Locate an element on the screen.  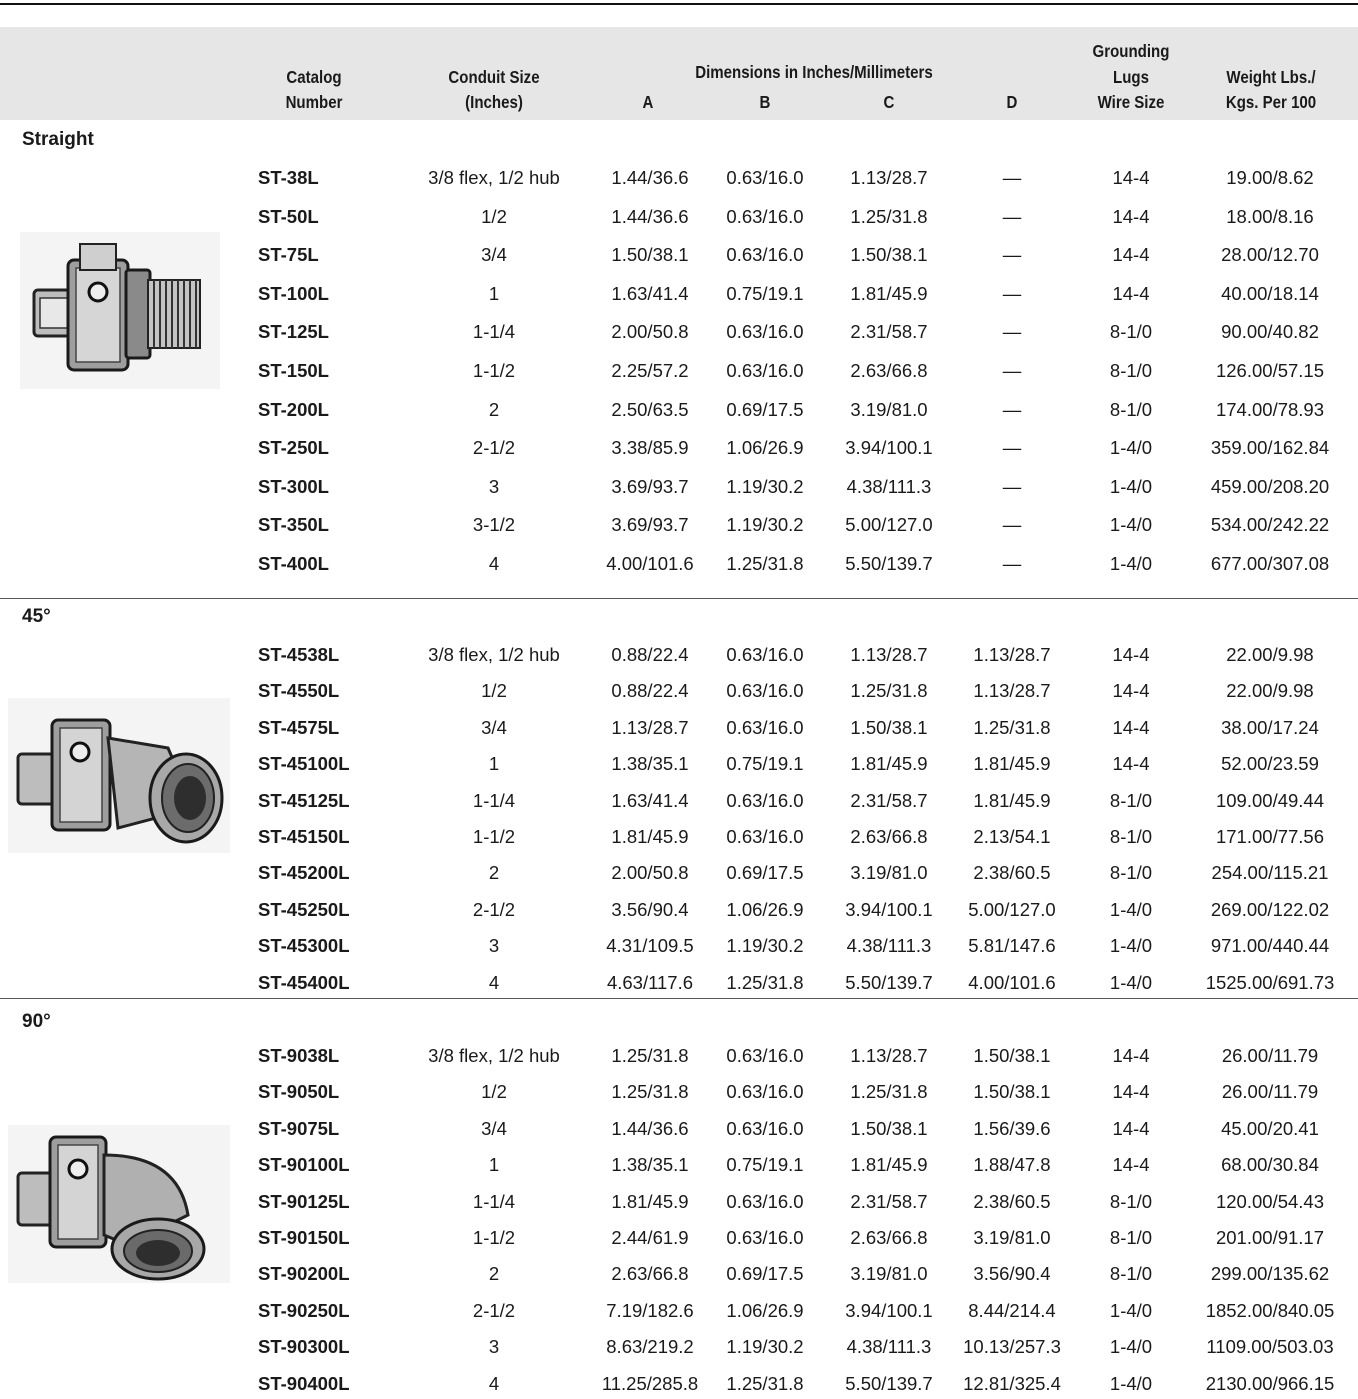
conduit-size-cell: 1 is located at coordinates (494, 763).